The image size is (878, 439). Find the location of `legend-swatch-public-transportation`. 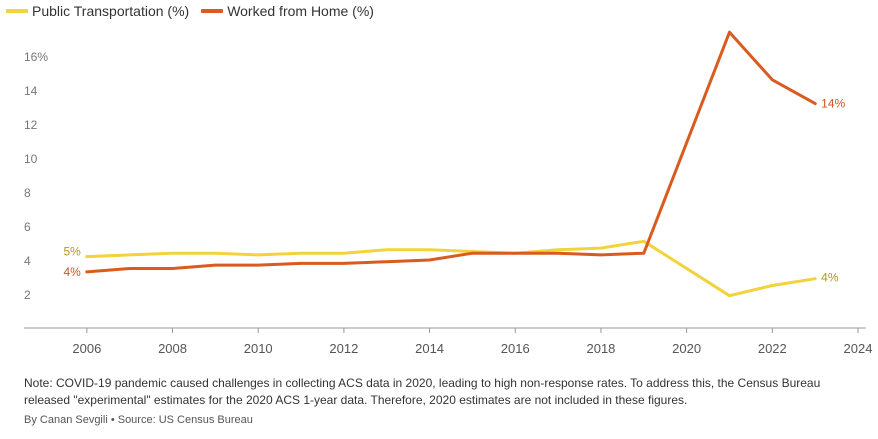

legend-swatch-public-transportation is located at coordinates (17, 11).